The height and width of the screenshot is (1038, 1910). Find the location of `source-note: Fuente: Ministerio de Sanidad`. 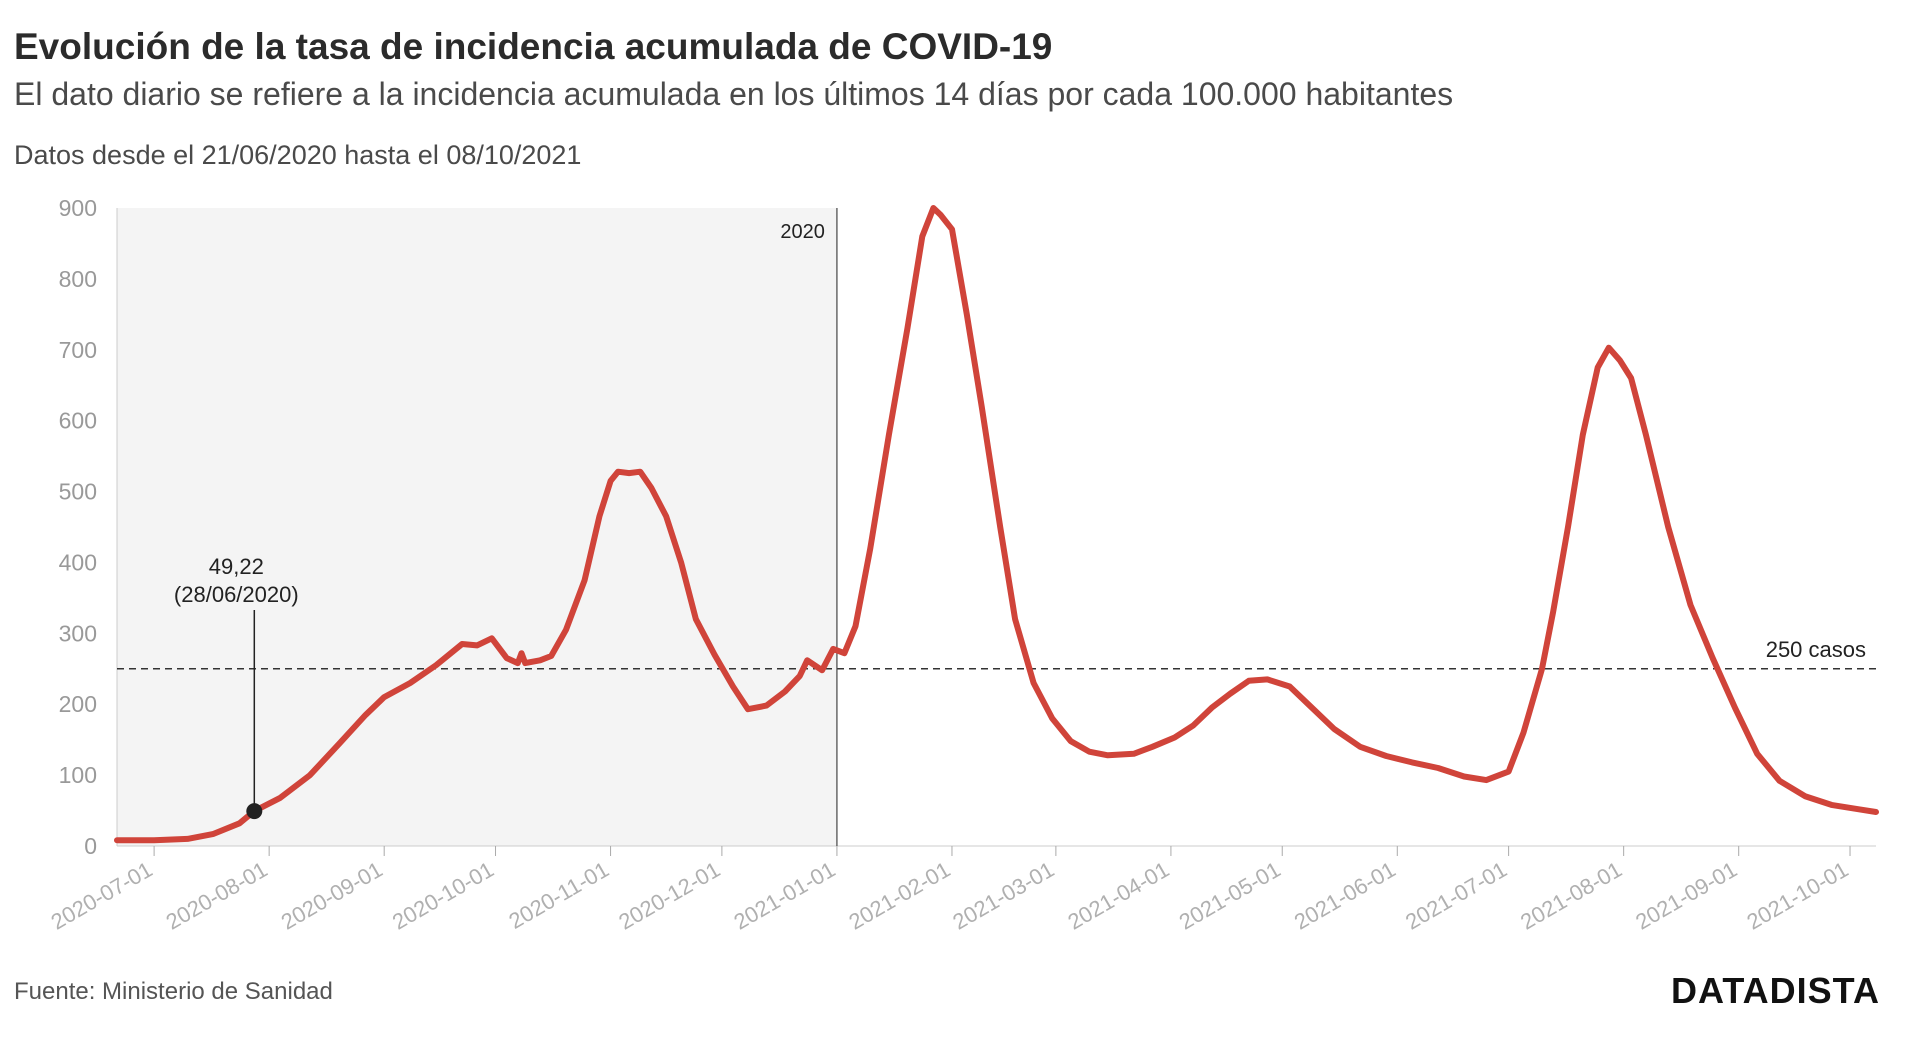

source-note: Fuente: Ministerio de Sanidad is located at coordinates (173, 991).